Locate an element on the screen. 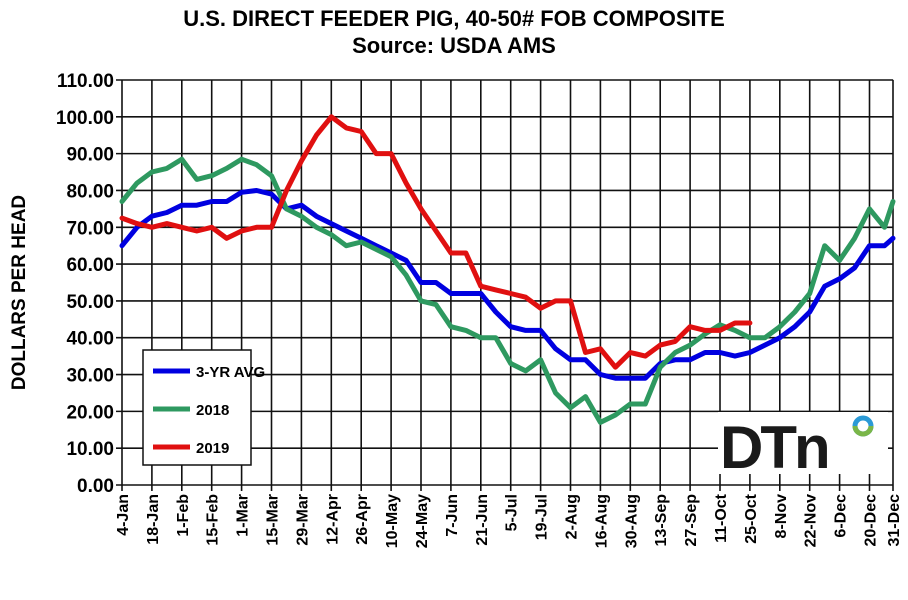  x-tick-label: 1-Mar is located at coordinates (243, 515).